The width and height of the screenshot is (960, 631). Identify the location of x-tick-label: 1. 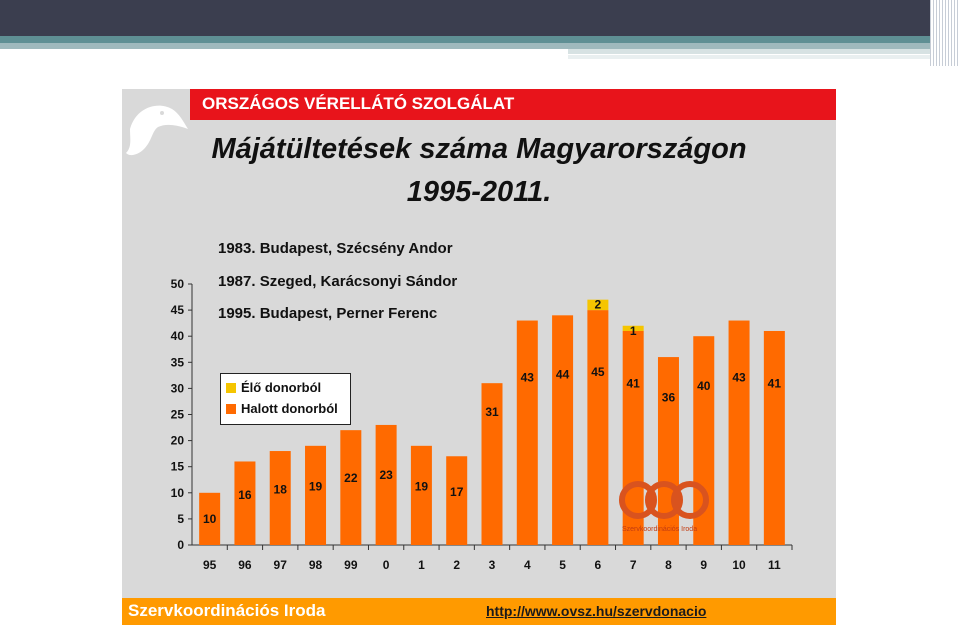
(421, 565).